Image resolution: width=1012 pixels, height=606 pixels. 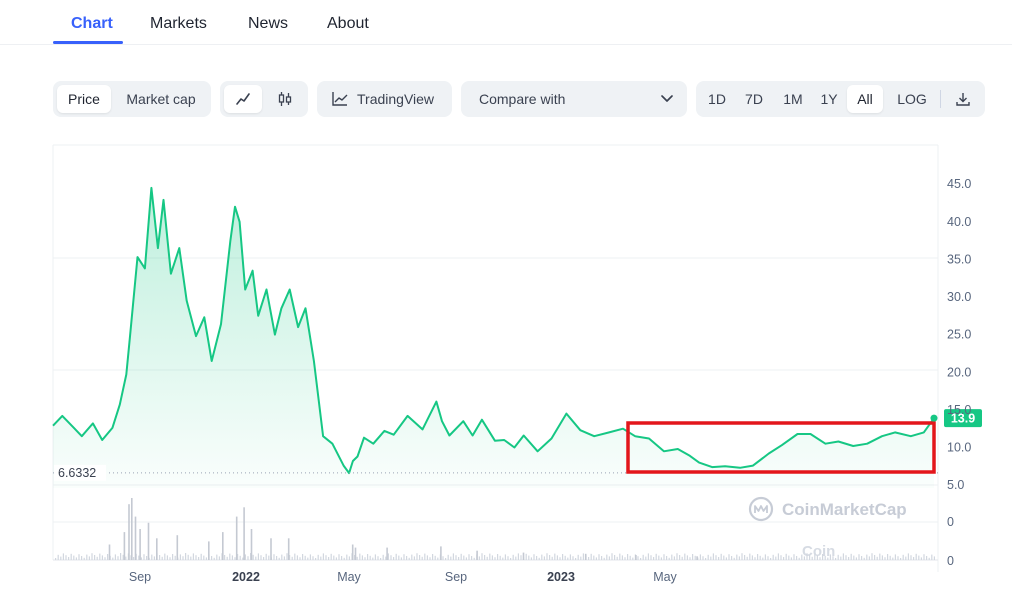 What do you see at coordinates (959, 222) in the screenshot?
I see `y-tick-label: 40.0` at bounding box center [959, 222].